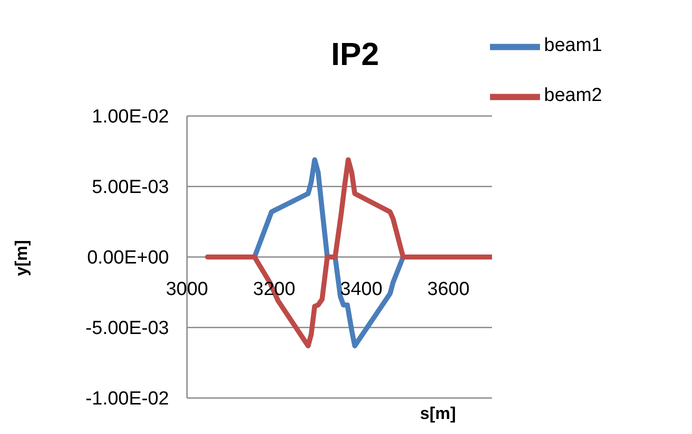 The image size is (692, 434). What do you see at coordinates (355, 54) in the screenshot?
I see `chart-title: IP2` at bounding box center [355, 54].